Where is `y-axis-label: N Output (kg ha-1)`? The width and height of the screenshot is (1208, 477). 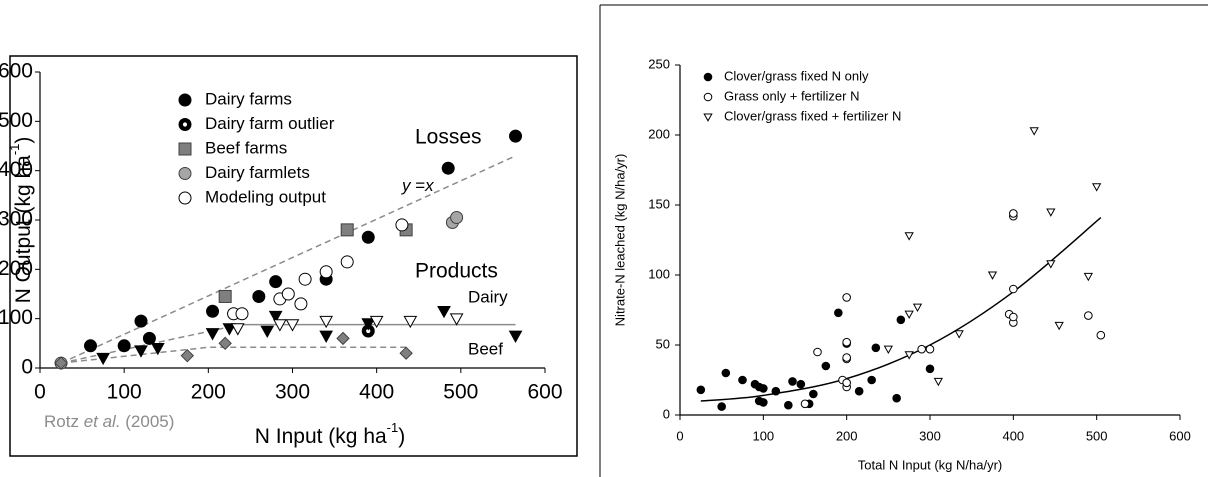
y-axis-label: N Output (kg ha-1) is located at coordinates (20, 220).